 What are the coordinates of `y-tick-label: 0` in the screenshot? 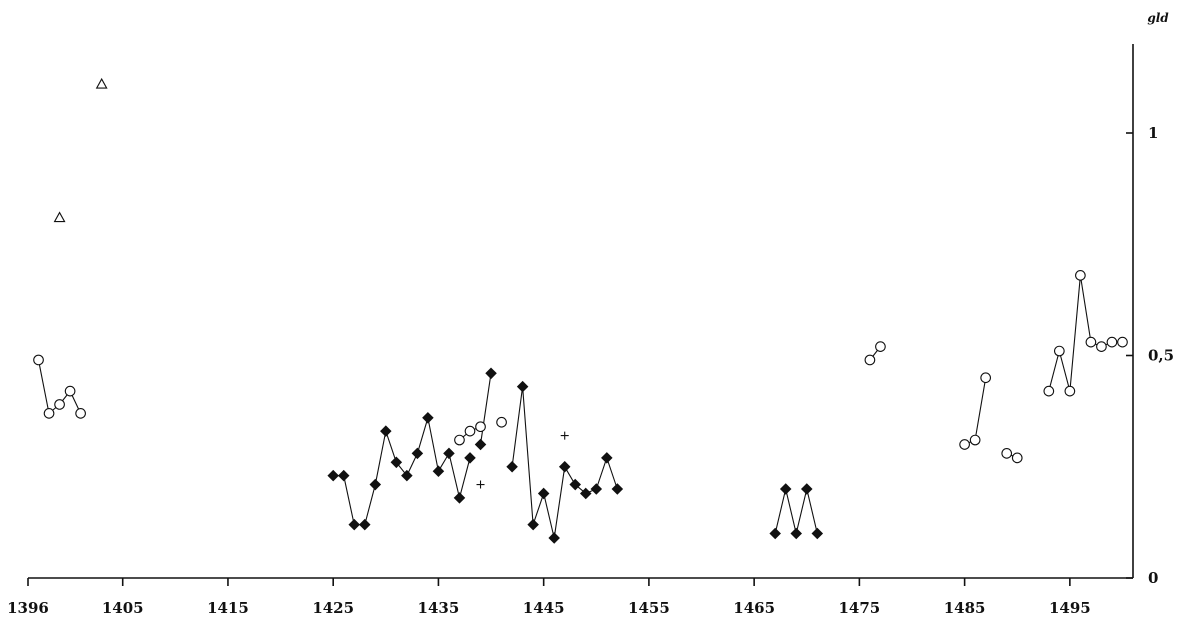 It's located at (1153, 578).